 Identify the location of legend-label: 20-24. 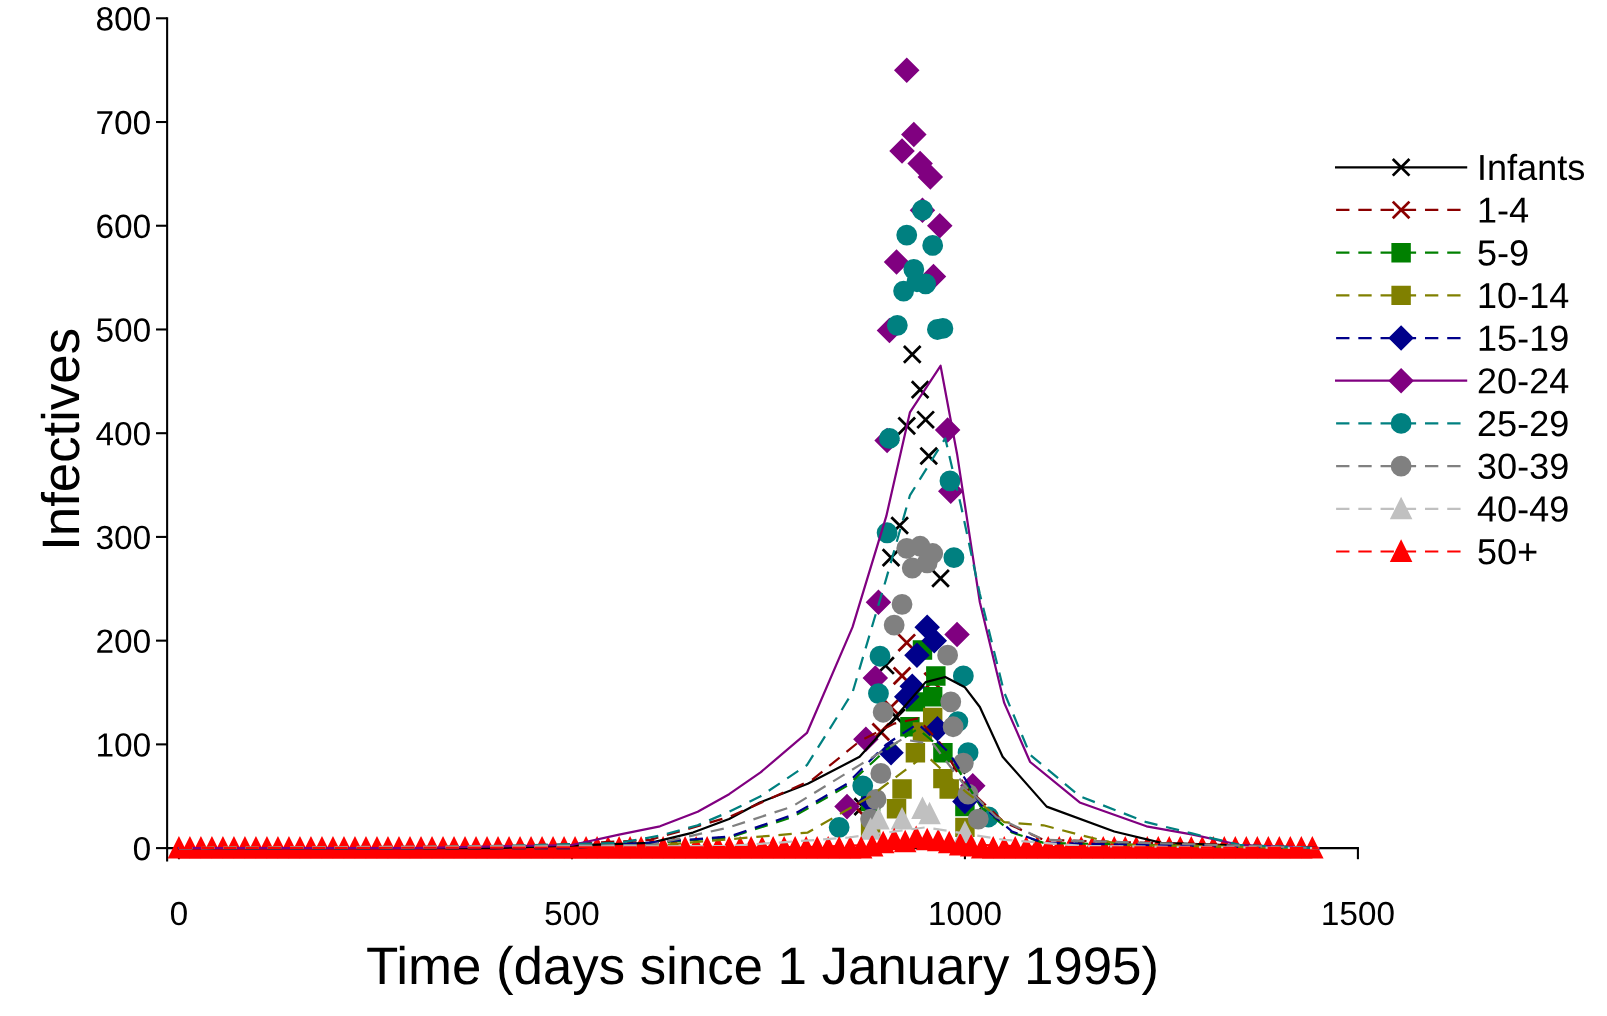
(1523, 381).